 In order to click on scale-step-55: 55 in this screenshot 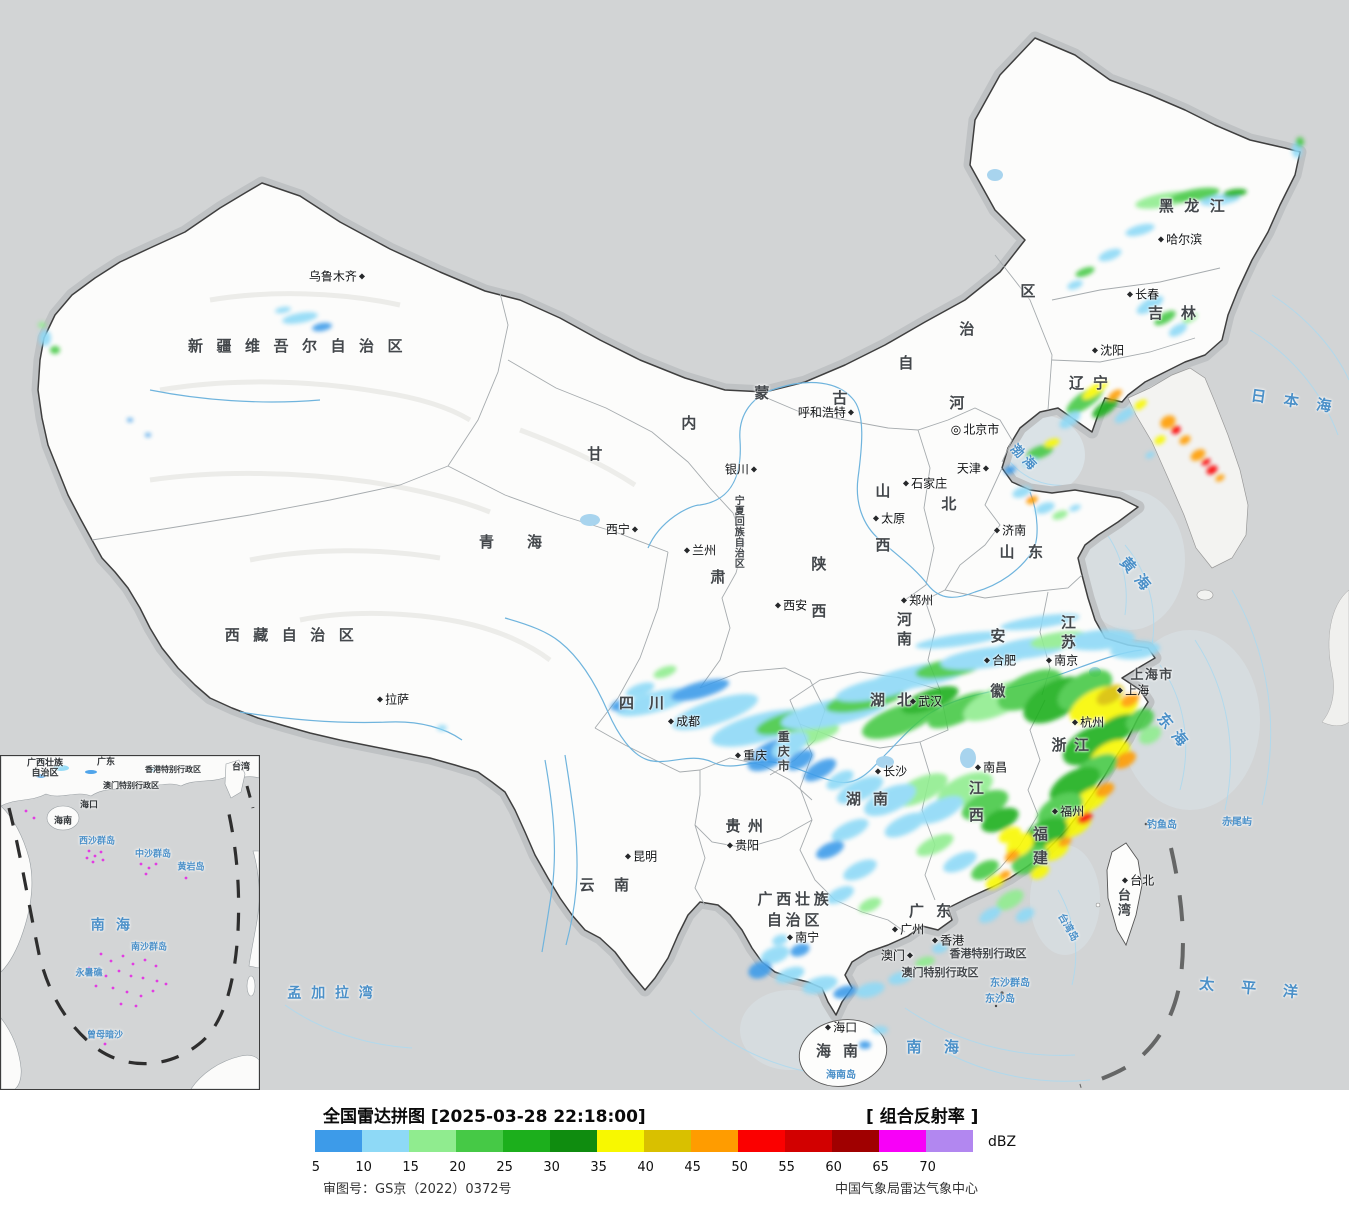, I will do `click(805, 1152)`.